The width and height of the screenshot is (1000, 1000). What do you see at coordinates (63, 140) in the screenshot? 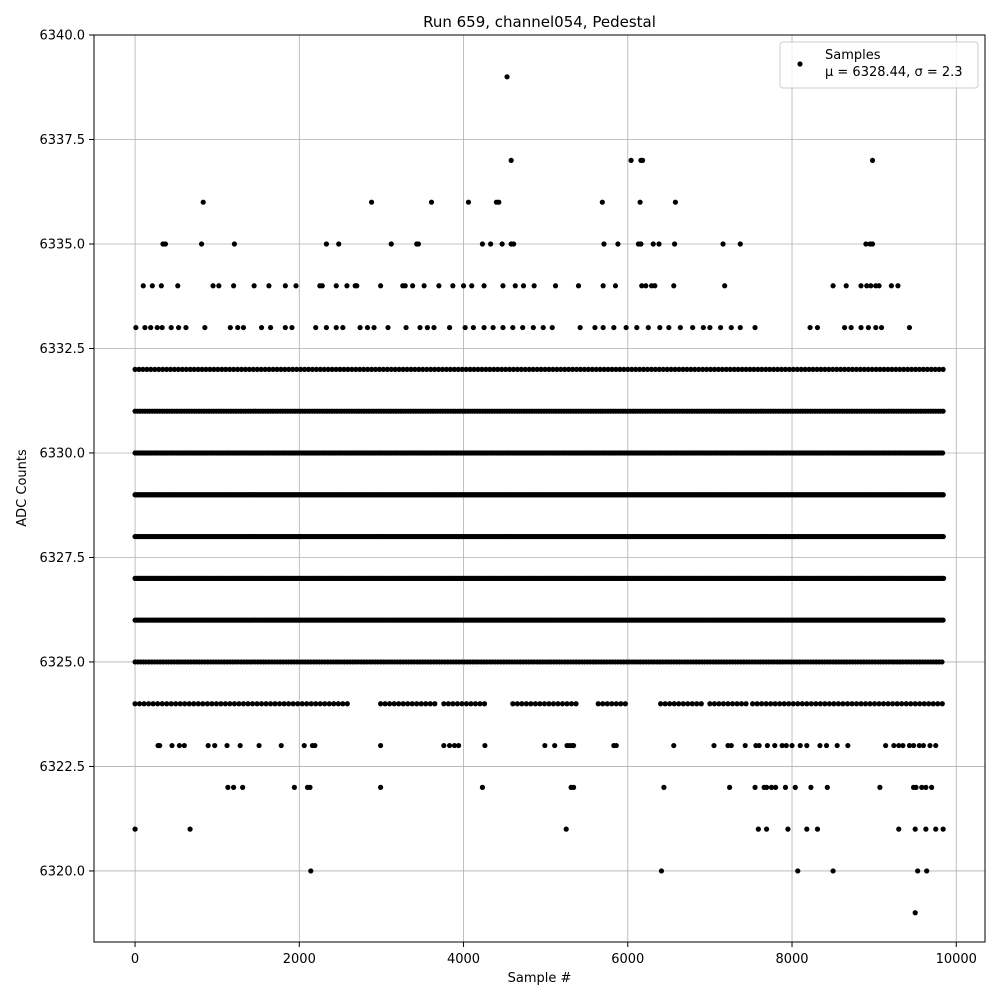
I see `y-tick-label: 6337.5` at bounding box center [63, 140].